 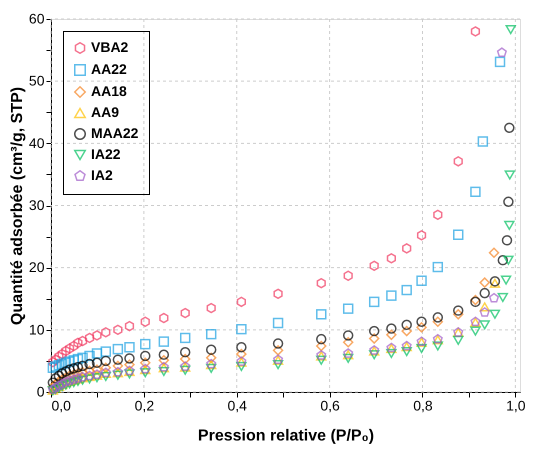 What do you see at coordinates (36, 80) in the screenshot?
I see `y-tick-label: 50` at bounding box center [36, 80].